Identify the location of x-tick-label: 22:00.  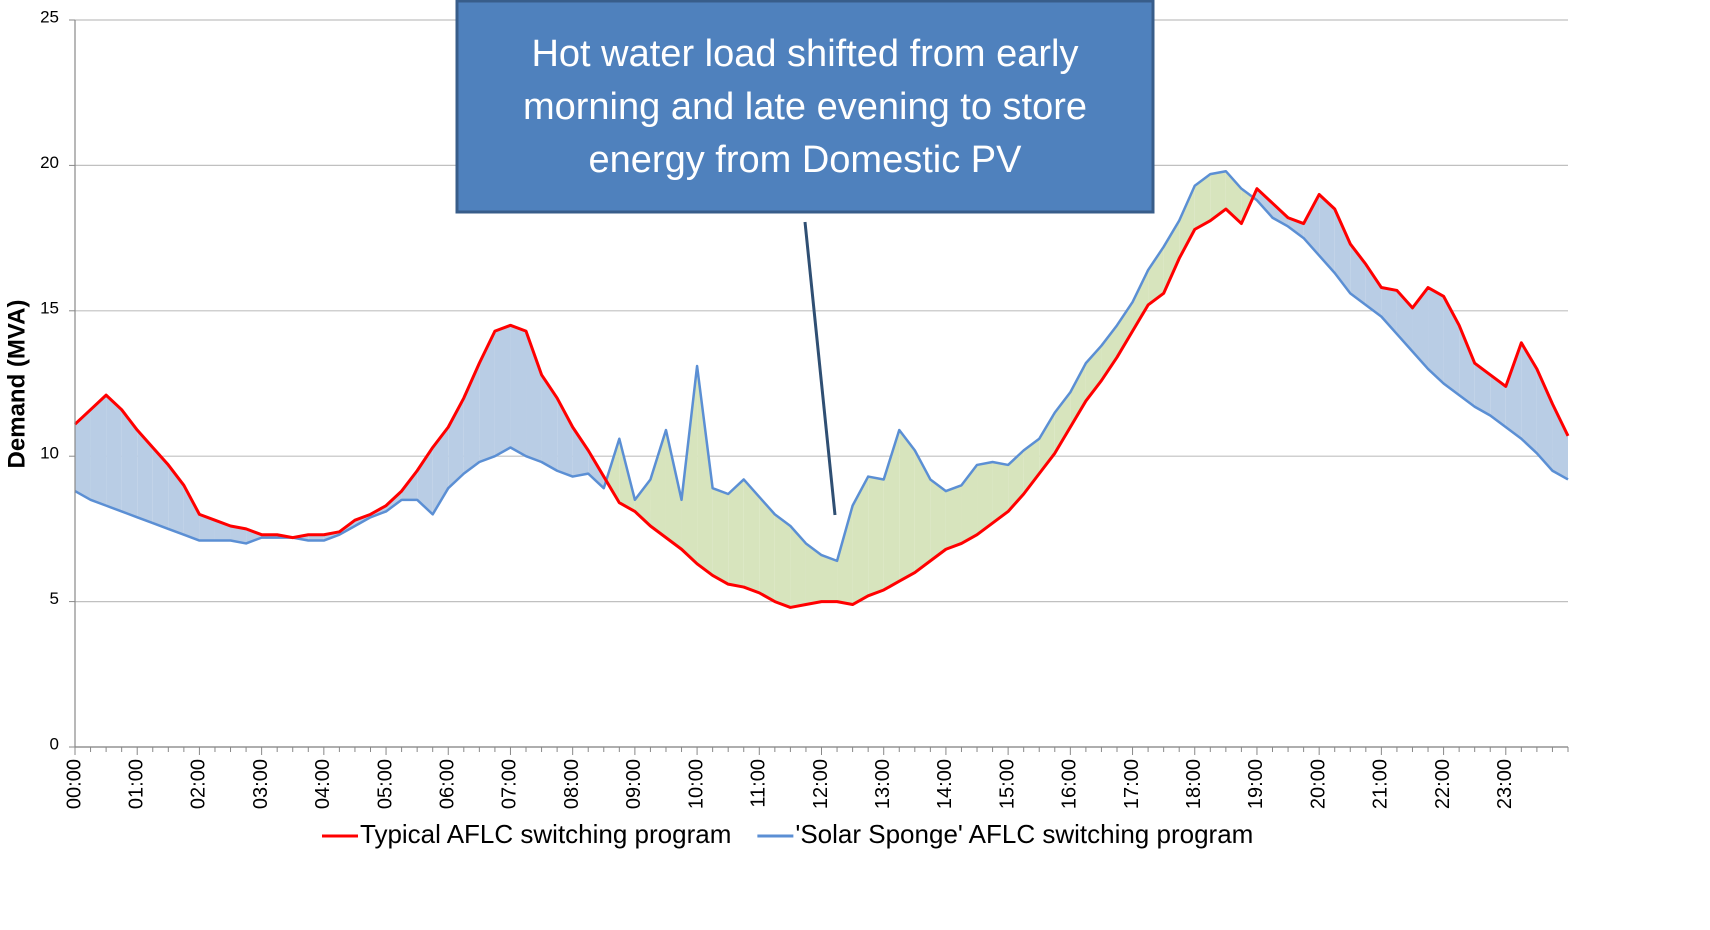
(1443, 784).